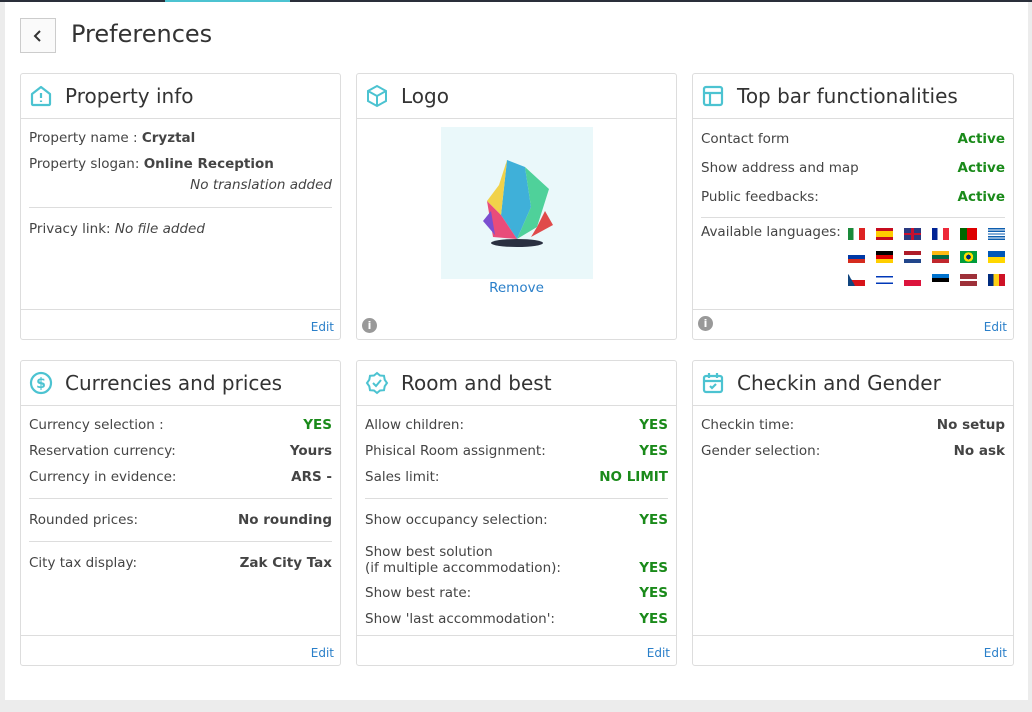  Describe the element at coordinates (940, 280) in the screenshot. I see `flag-ee-icon` at that location.